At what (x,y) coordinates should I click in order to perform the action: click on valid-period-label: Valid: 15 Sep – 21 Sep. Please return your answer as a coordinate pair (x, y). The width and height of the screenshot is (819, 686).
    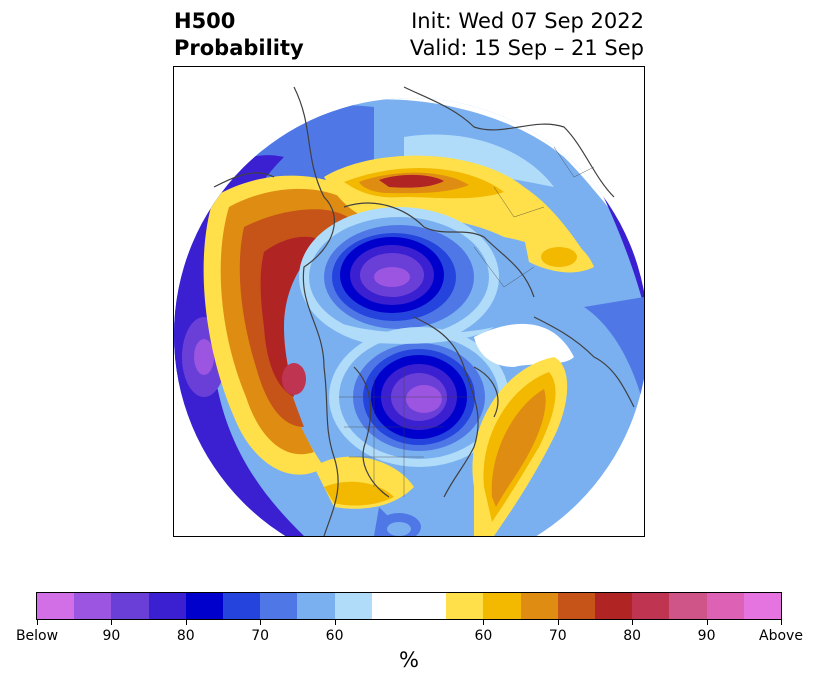
    Looking at the image, I should click on (526, 48).